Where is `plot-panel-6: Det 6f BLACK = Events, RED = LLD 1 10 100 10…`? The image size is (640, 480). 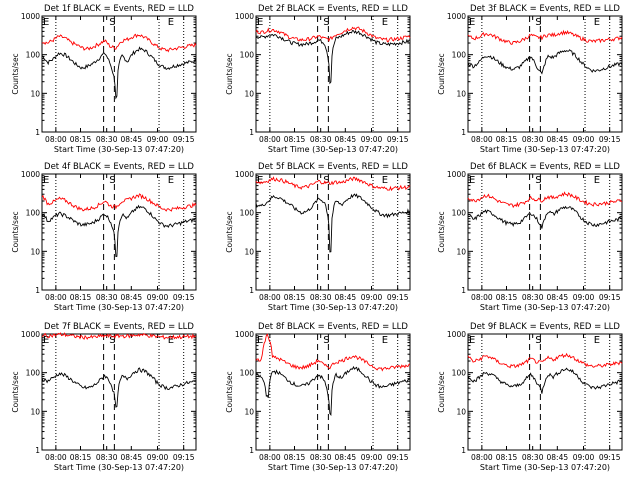
plot-panel-6: Det 6f BLACK = Events, RED = LLD 1 10 100 10… is located at coordinates (530, 237).